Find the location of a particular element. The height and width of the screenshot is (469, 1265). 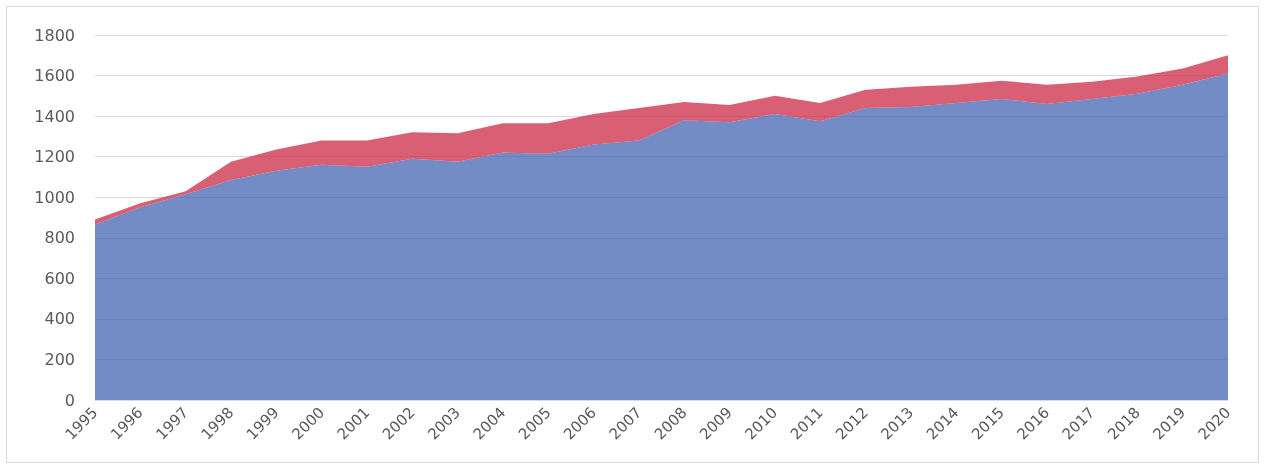

y-tick-label: 800 is located at coordinates (59, 238).